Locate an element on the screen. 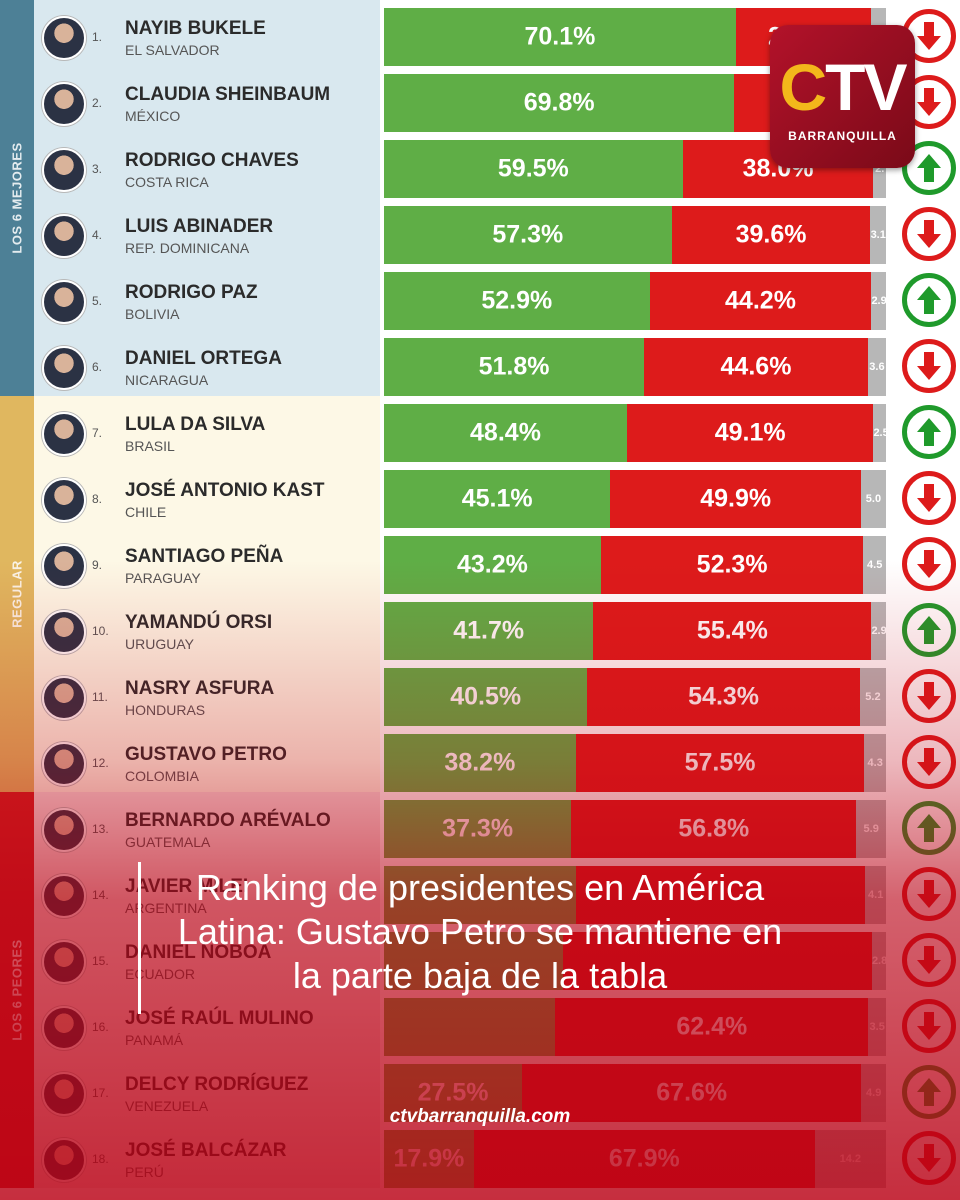 The image size is (960, 1200). president-name: LUIS ABINADER is located at coordinates (199, 226).